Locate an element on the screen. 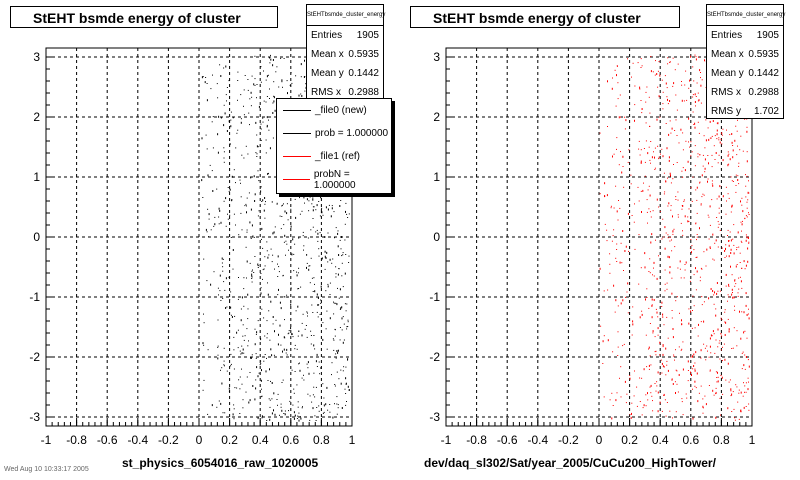 The width and height of the screenshot is (800, 480). x-tick-label: 0.6 is located at coordinates (690, 440).